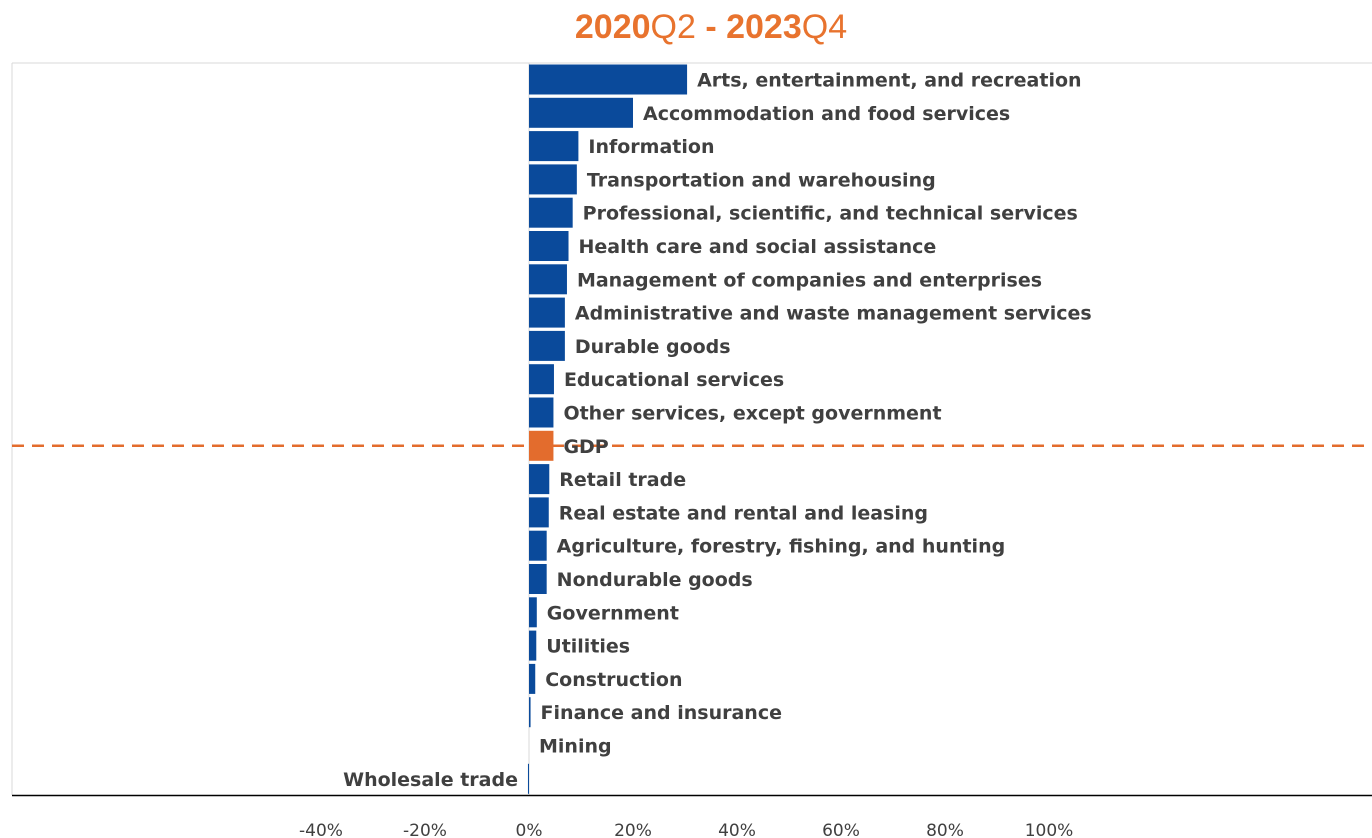 The width and height of the screenshot is (1372, 838). Describe the element at coordinates (607, 429) in the screenshot. I see `bars` at that location.